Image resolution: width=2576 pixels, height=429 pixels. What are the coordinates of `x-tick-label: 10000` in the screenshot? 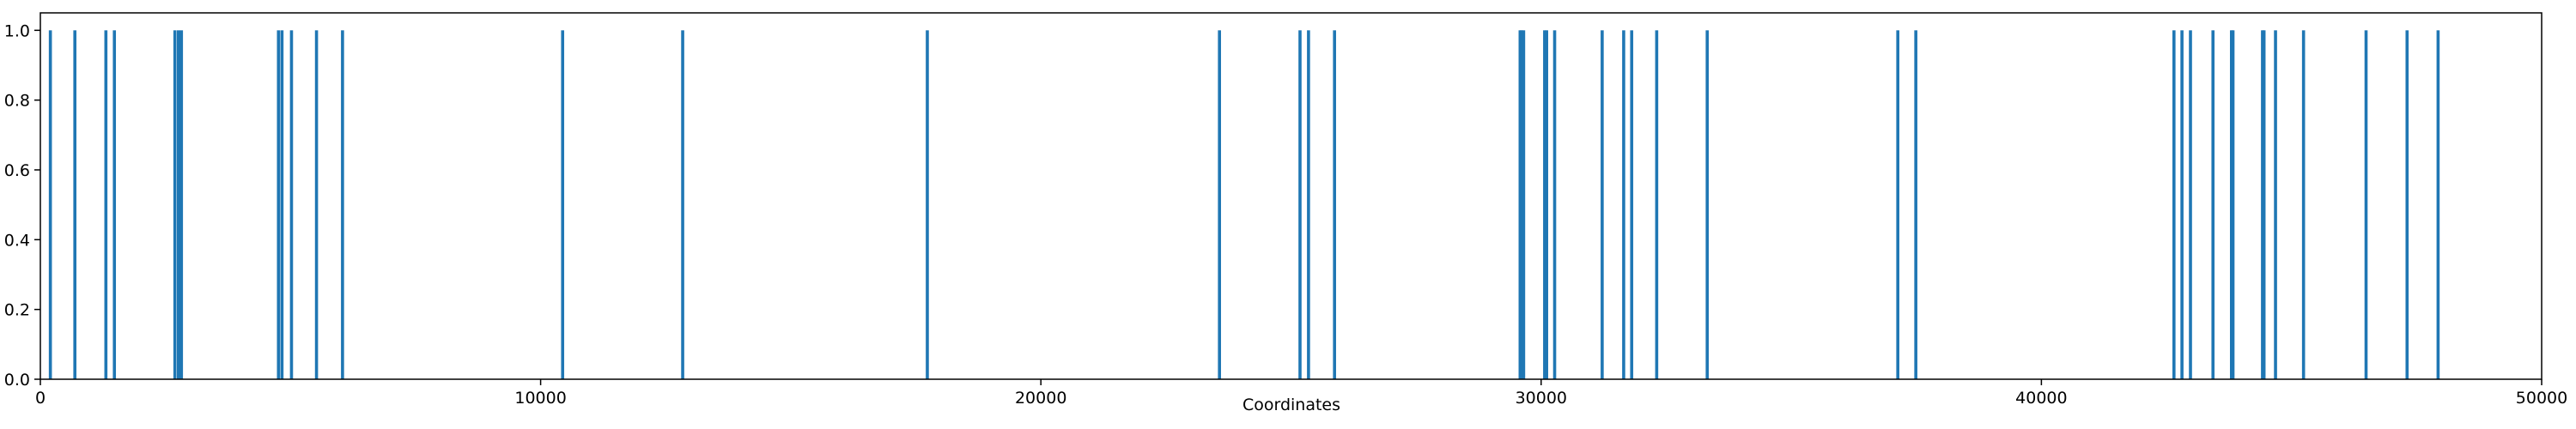 It's located at (540, 398).